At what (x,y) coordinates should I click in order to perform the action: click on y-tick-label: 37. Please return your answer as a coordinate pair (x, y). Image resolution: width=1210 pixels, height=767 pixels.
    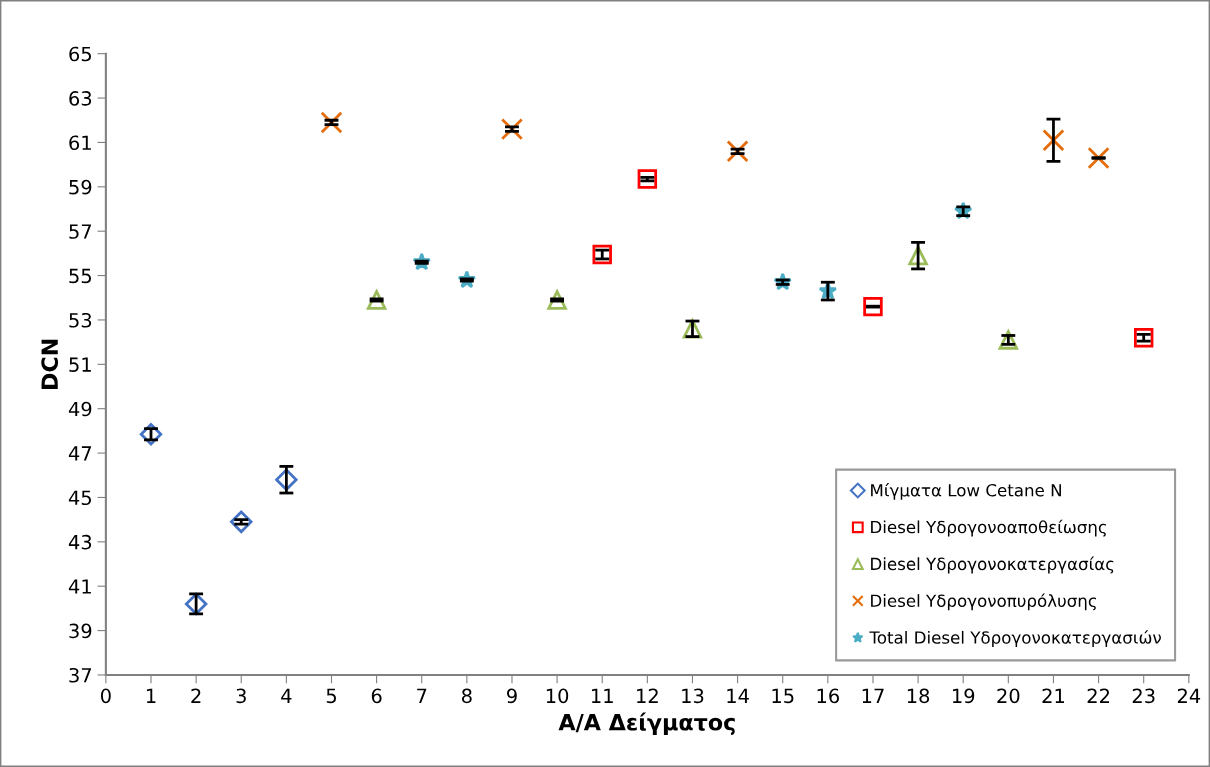
    Looking at the image, I should click on (80, 675).